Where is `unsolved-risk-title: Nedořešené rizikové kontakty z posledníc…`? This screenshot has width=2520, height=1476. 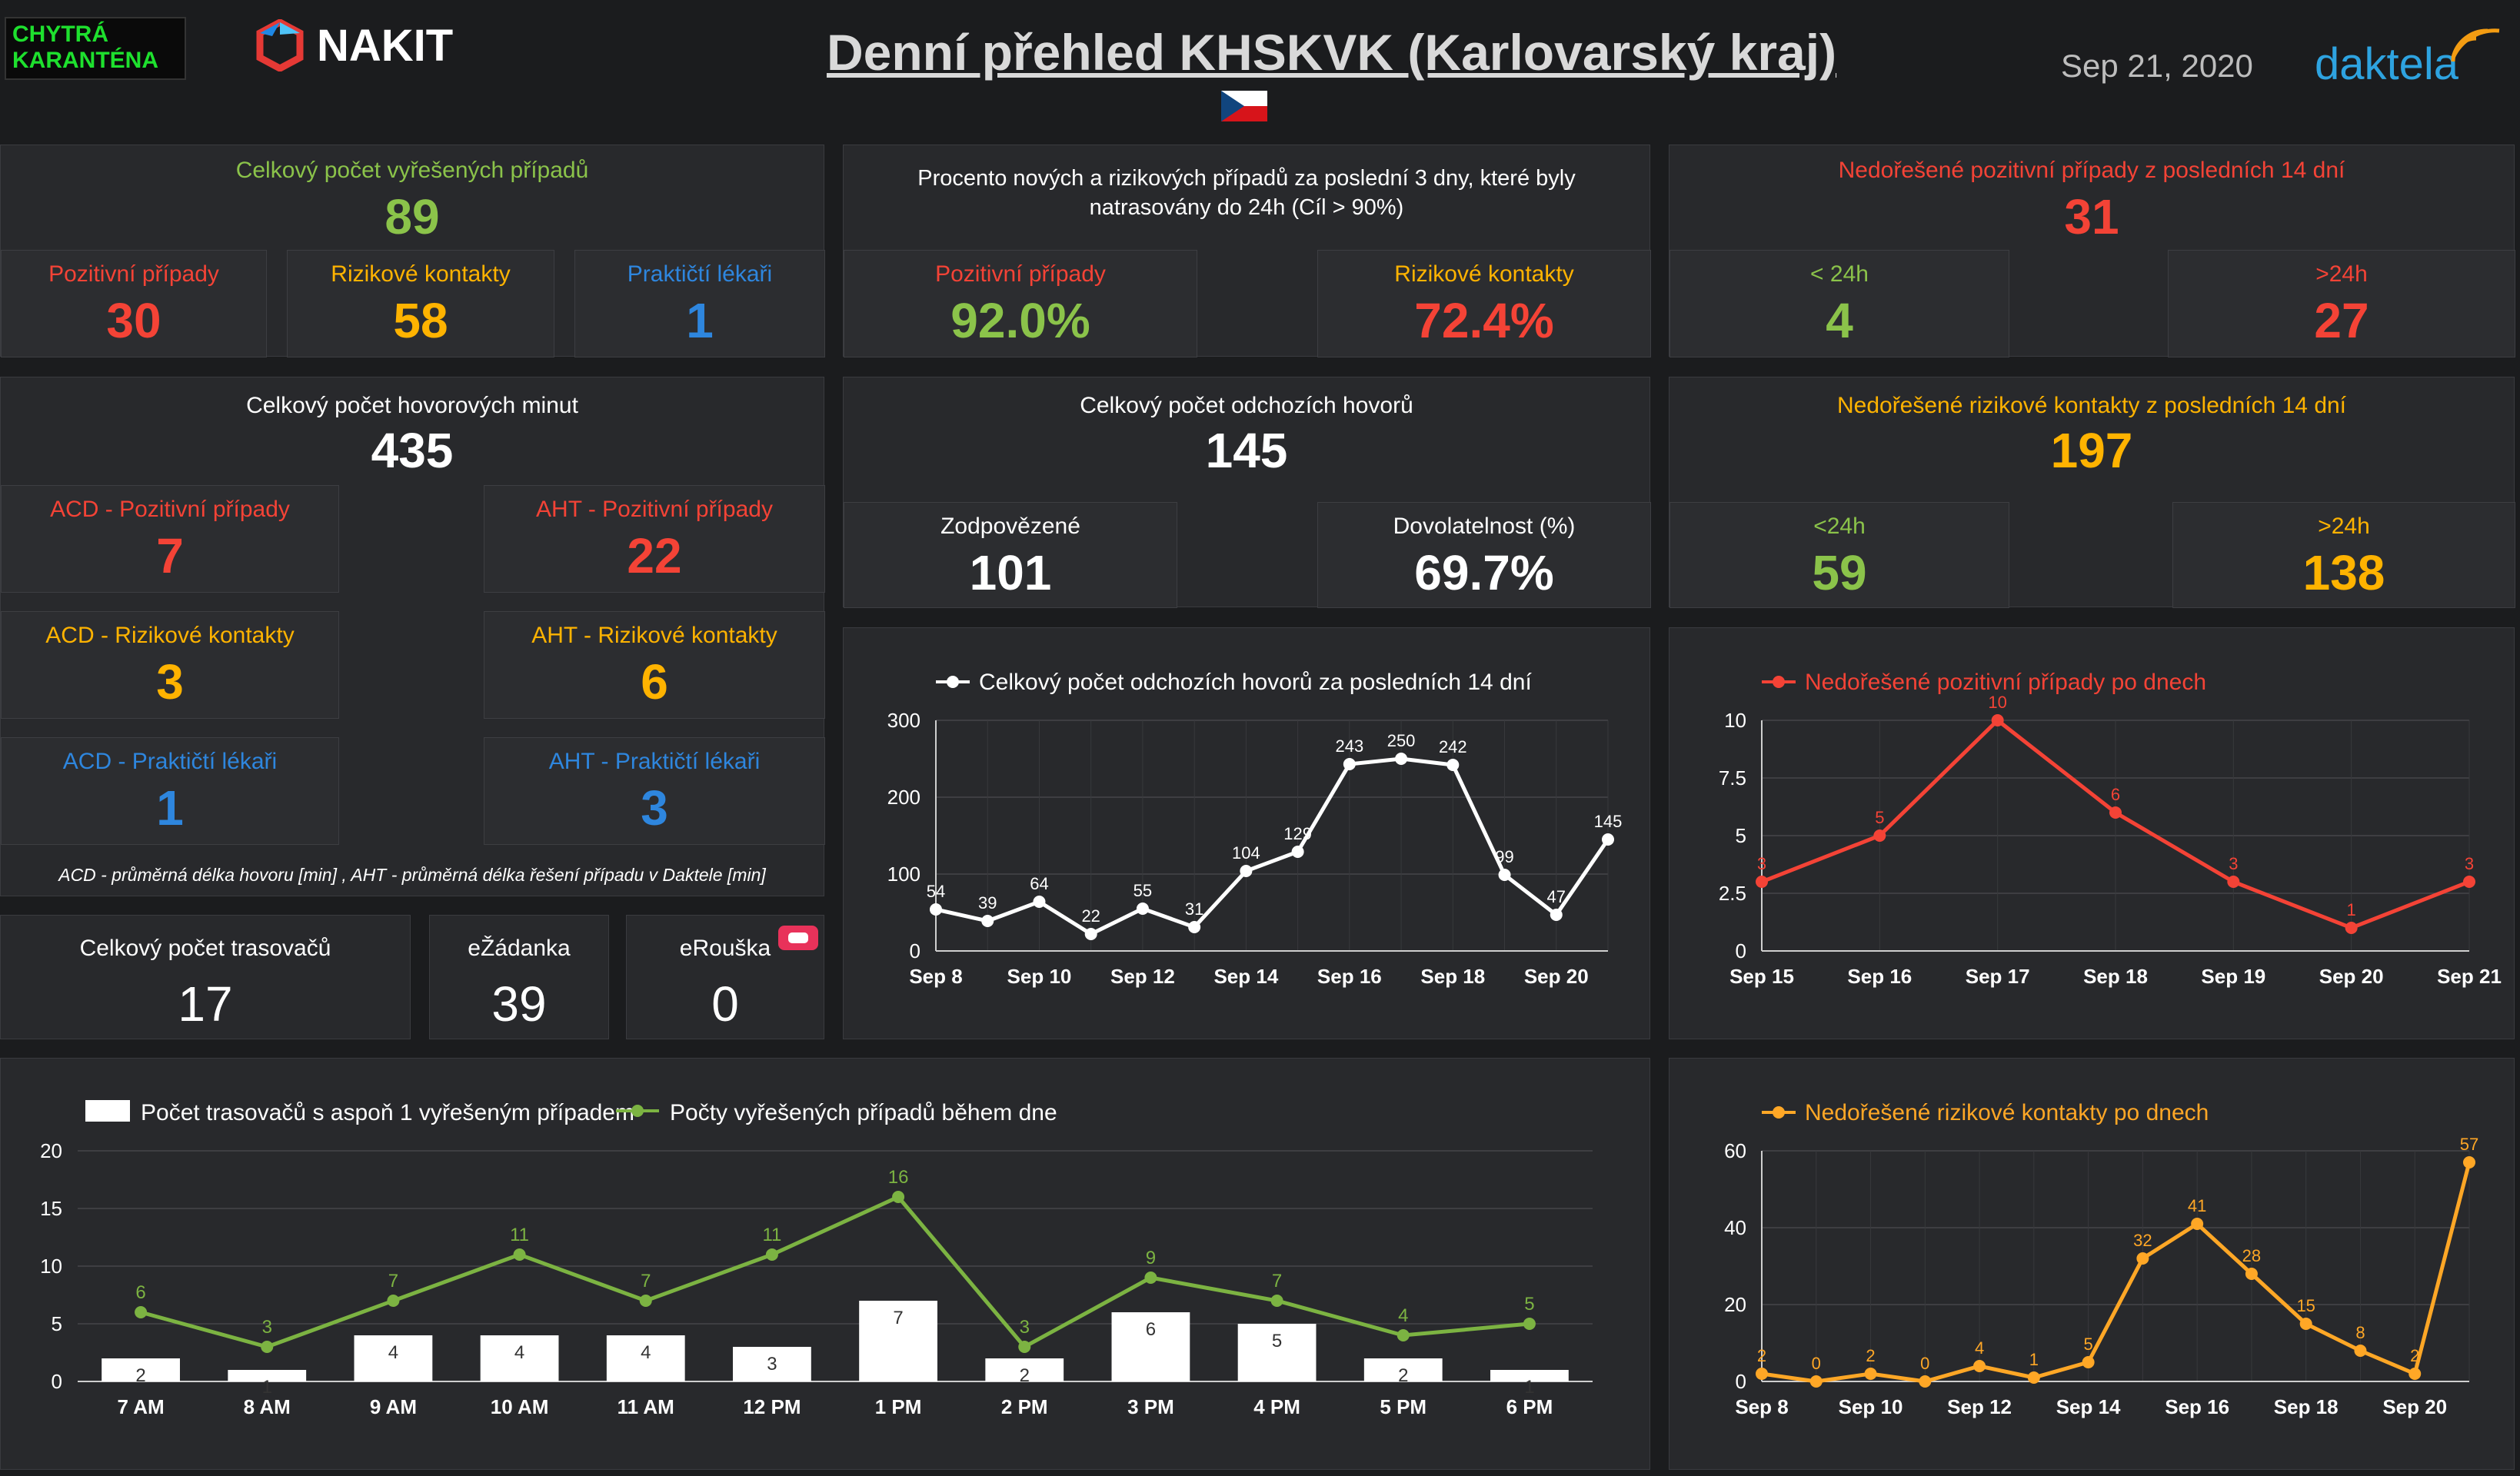
unsolved-risk-title: Nedořešené rizikové kontakty z posledníc… is located at coordinates (2091, 406).